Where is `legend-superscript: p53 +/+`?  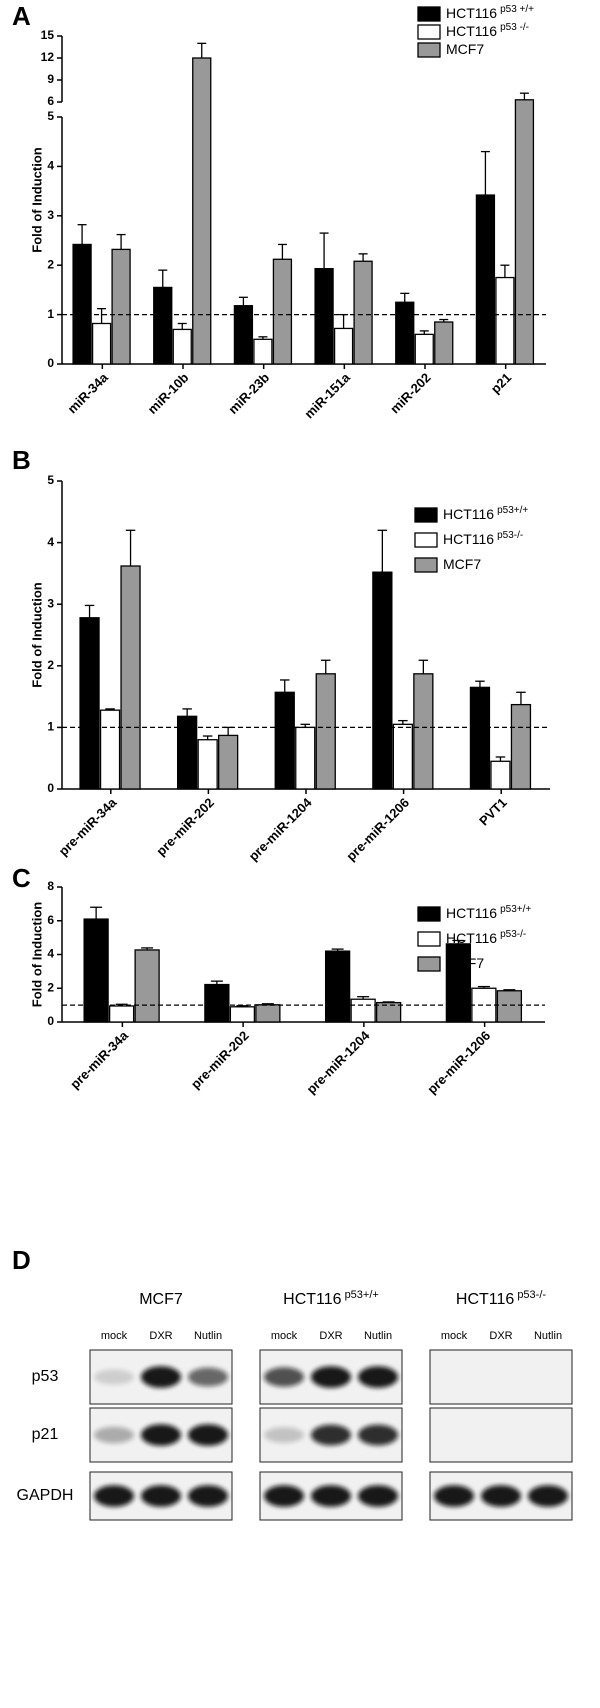 legend-superscript: p53 +/+ is located at coordinates (517, 9).